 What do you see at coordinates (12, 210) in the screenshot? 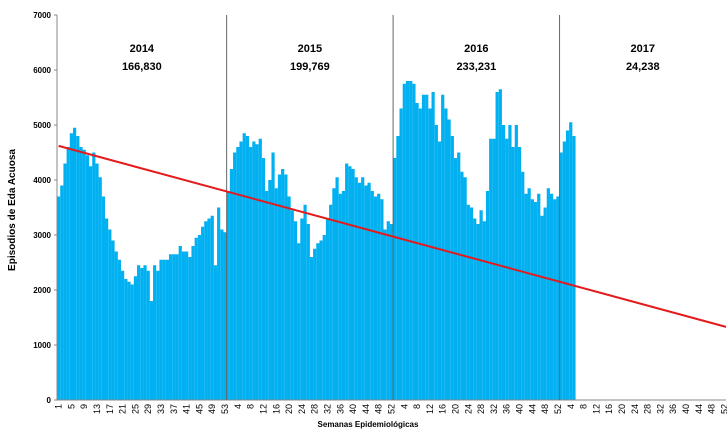
I see `y-axis-title: Episodios de Eda Acuosa` at bounding box center [12, 210].